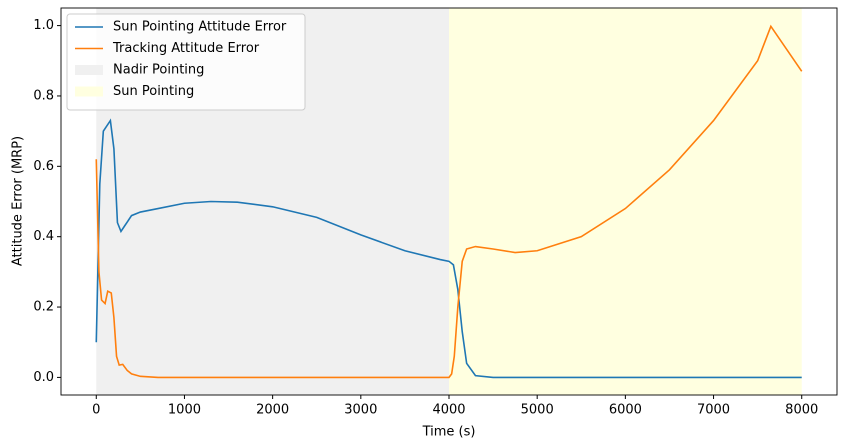 This screenshot has height=448, width=846. I want to click on x-tick-label: 4000, so click(448, 410).